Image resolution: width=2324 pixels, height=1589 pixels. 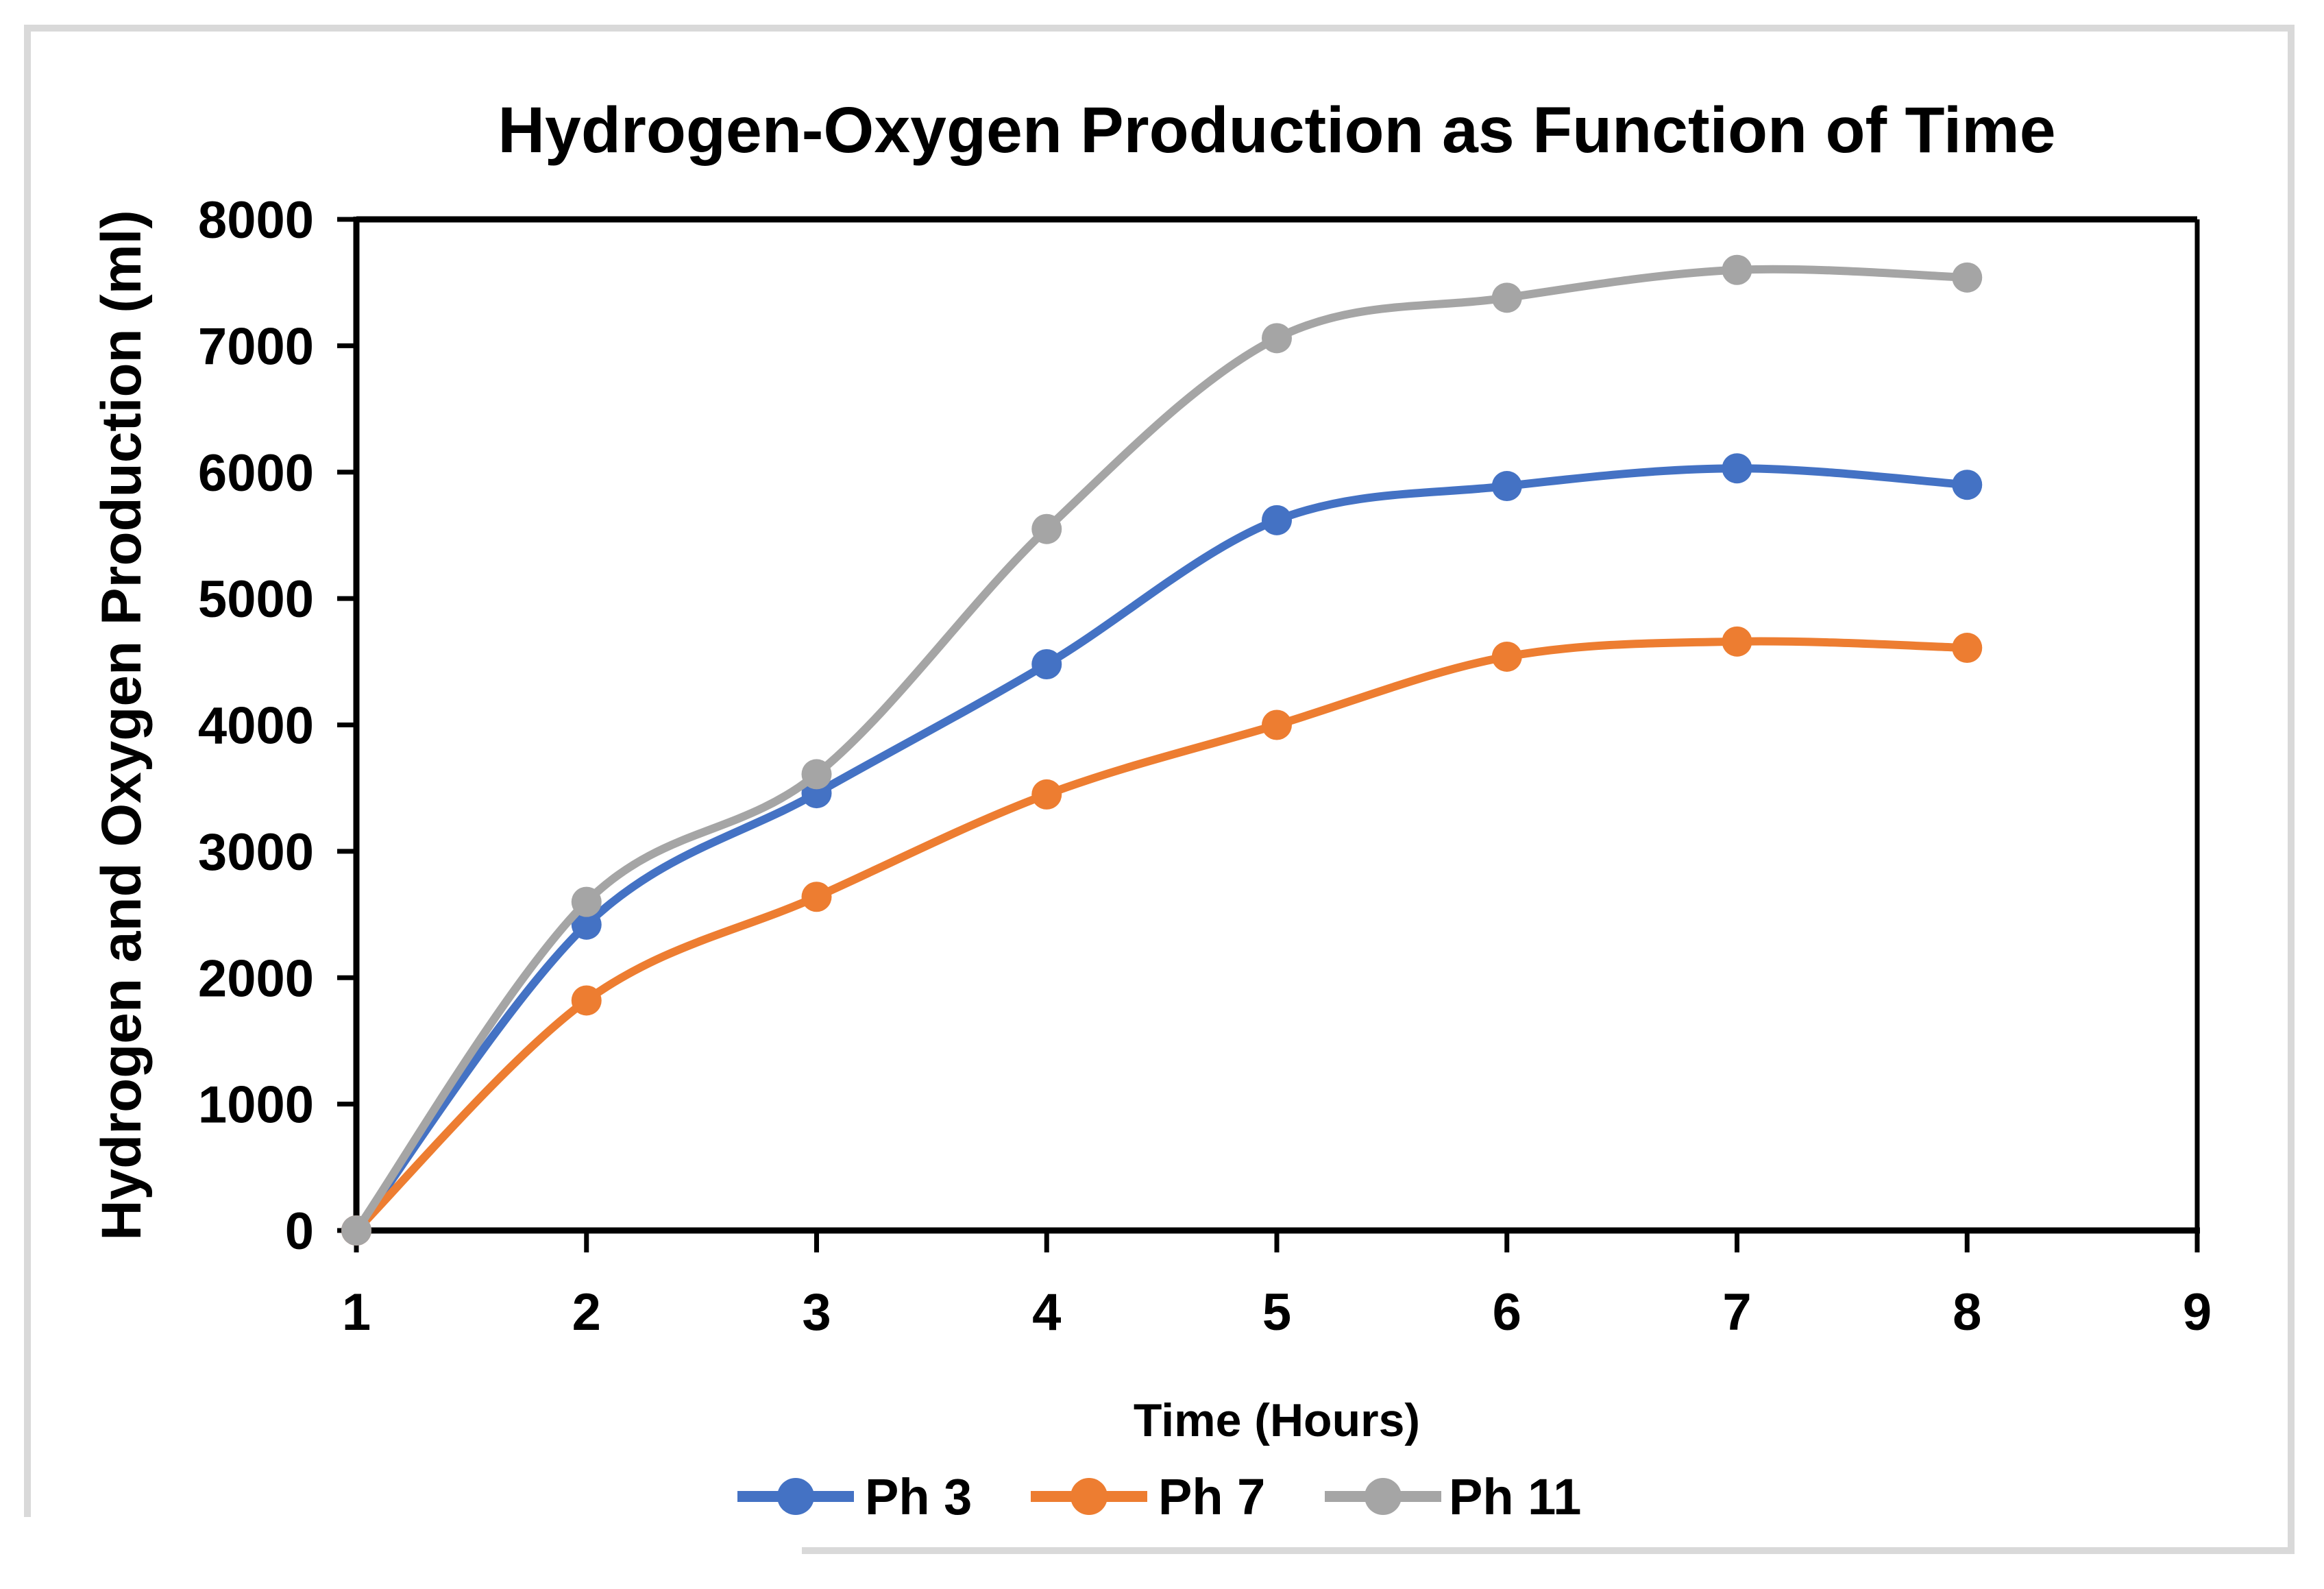 What do you see at coordinates (817, 1312) in the screenshot?
I see `x-tick-label: 3` at bounding box center [817, 1312].